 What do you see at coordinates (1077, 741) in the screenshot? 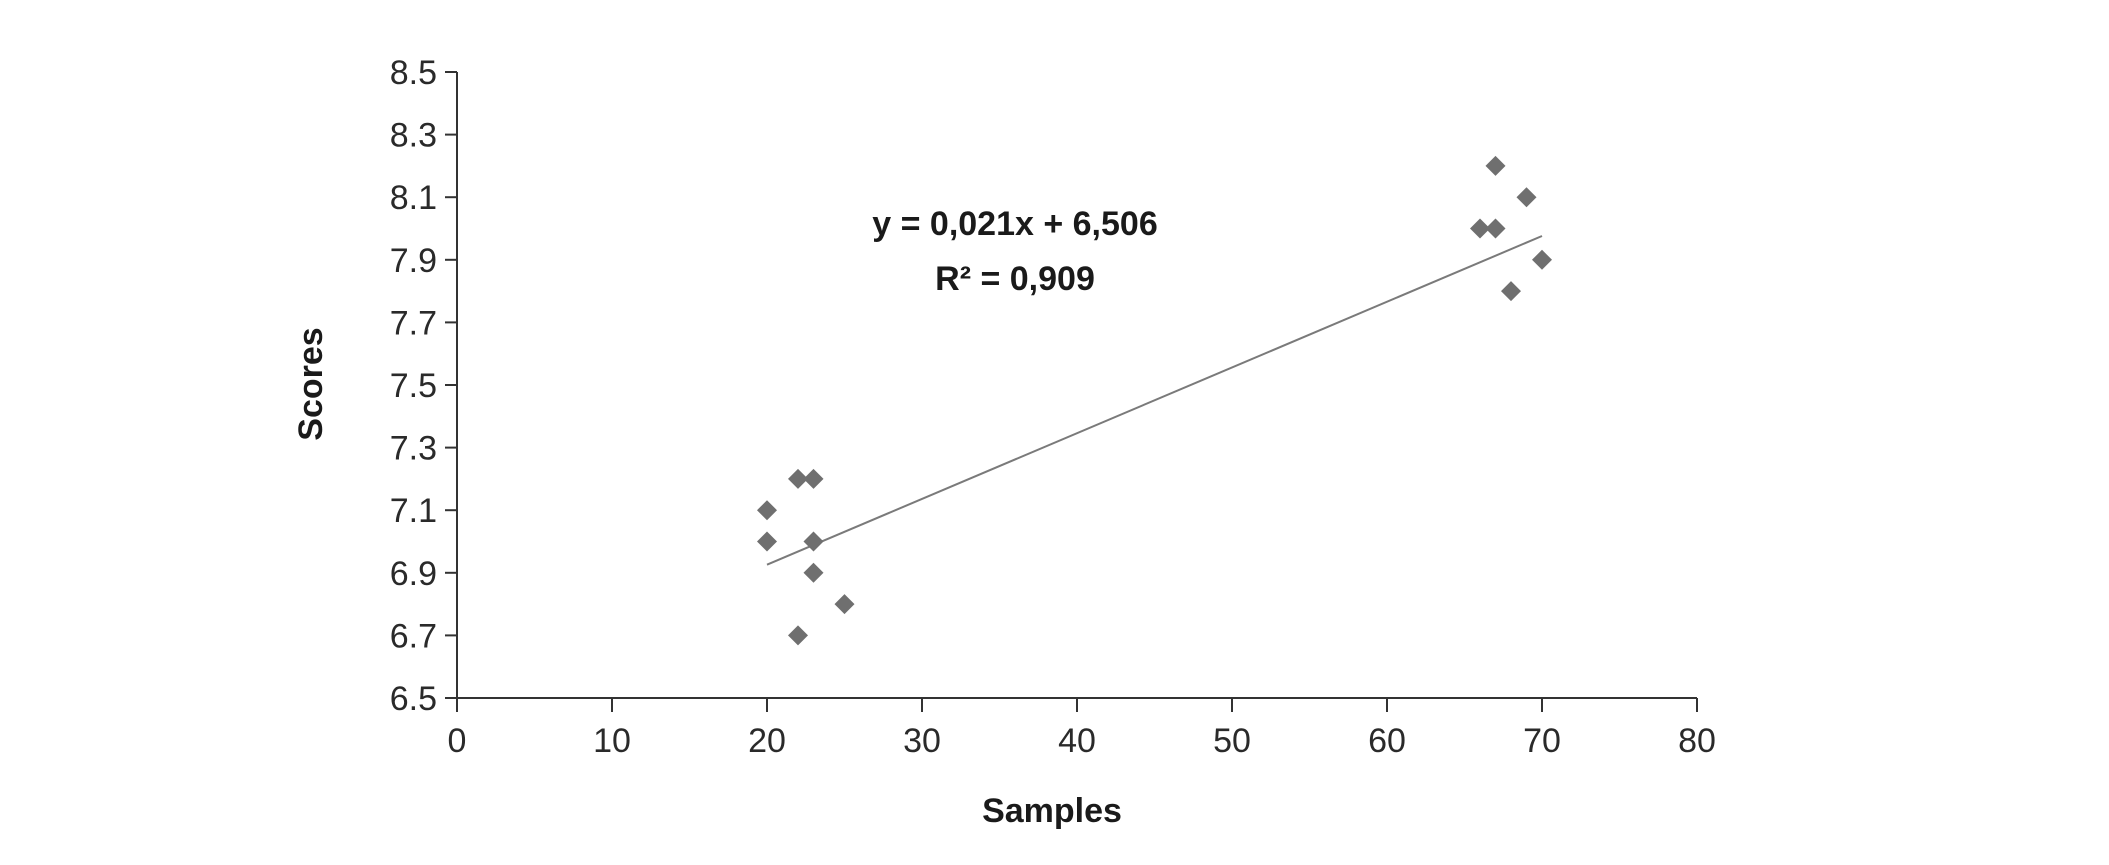
I see `x-tick-label: 40` at bounding box center [1077, 741].